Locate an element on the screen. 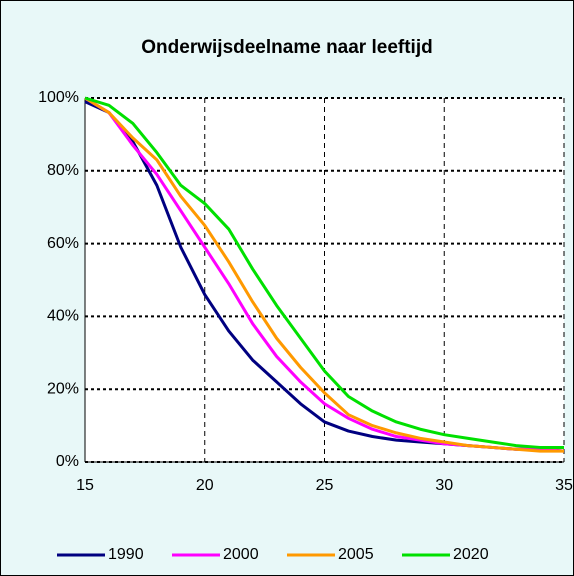 The width and height of the screenshot is (574, 576). y-tick-label: 80% is located at coordinates (63, 170).